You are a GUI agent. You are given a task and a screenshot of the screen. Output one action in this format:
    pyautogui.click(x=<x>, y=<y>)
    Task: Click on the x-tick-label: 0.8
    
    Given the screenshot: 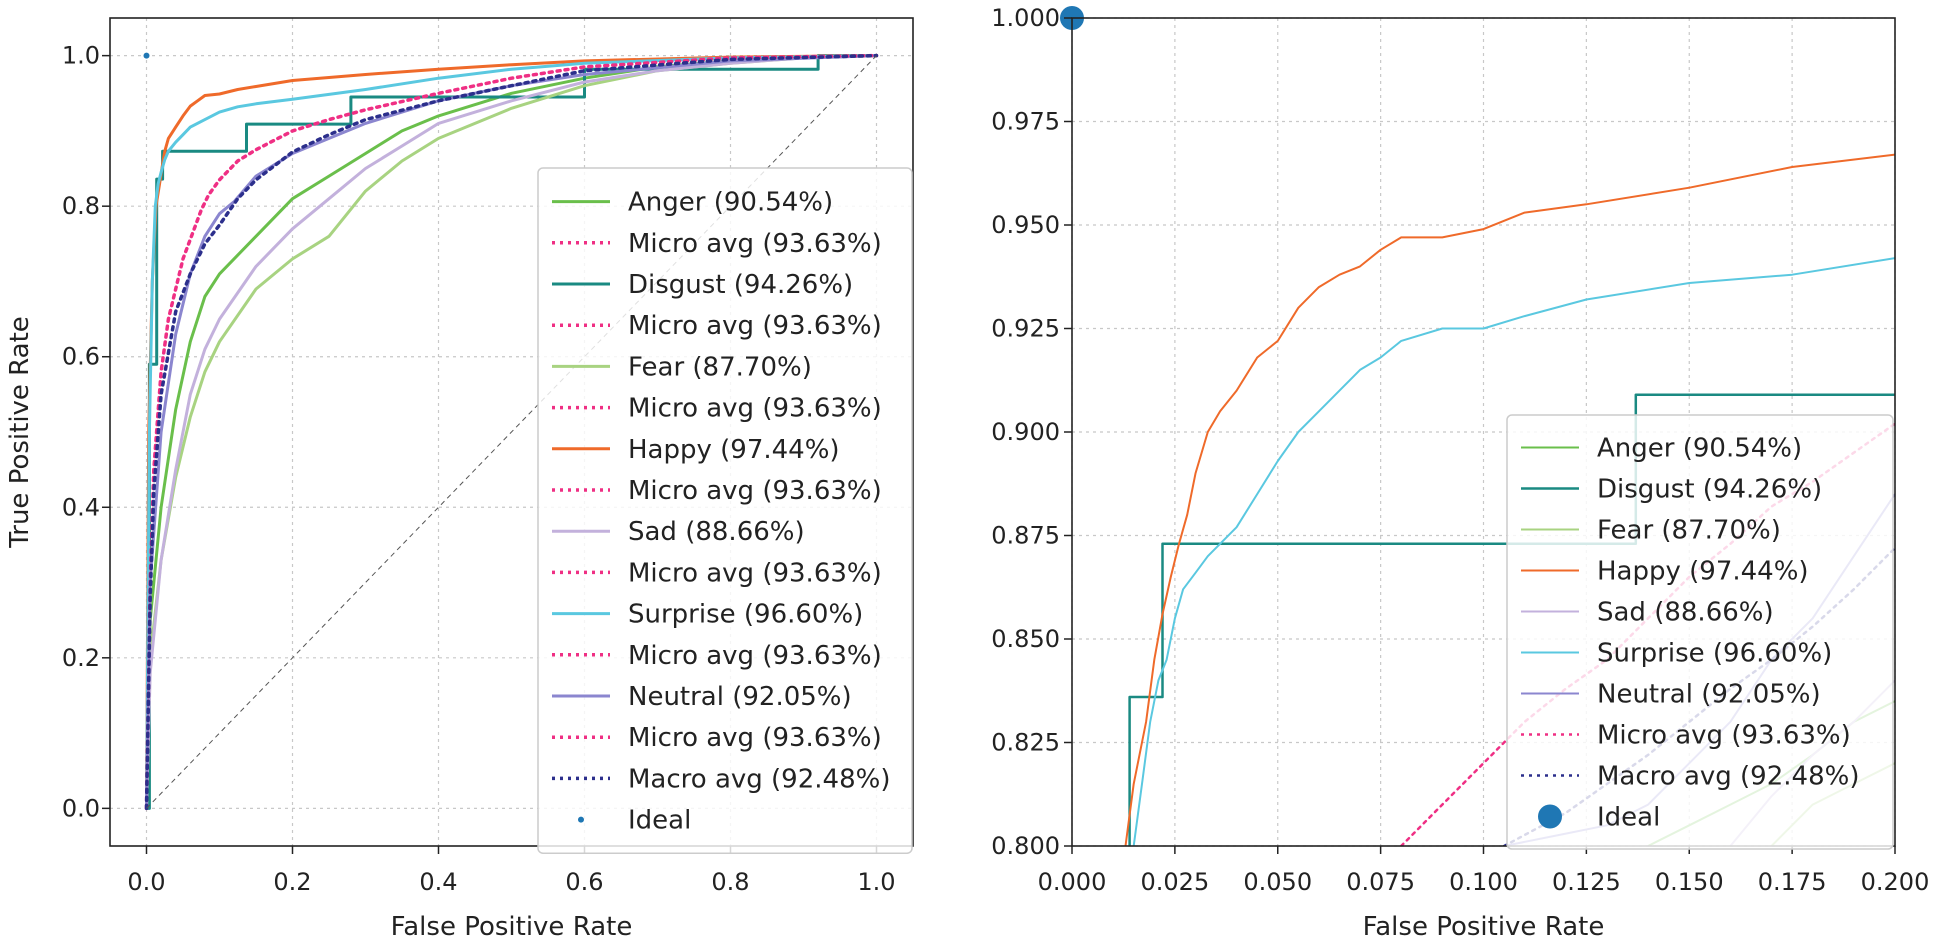 What is the action you would take?
    pyautogui.click(x=730, y=882)
    